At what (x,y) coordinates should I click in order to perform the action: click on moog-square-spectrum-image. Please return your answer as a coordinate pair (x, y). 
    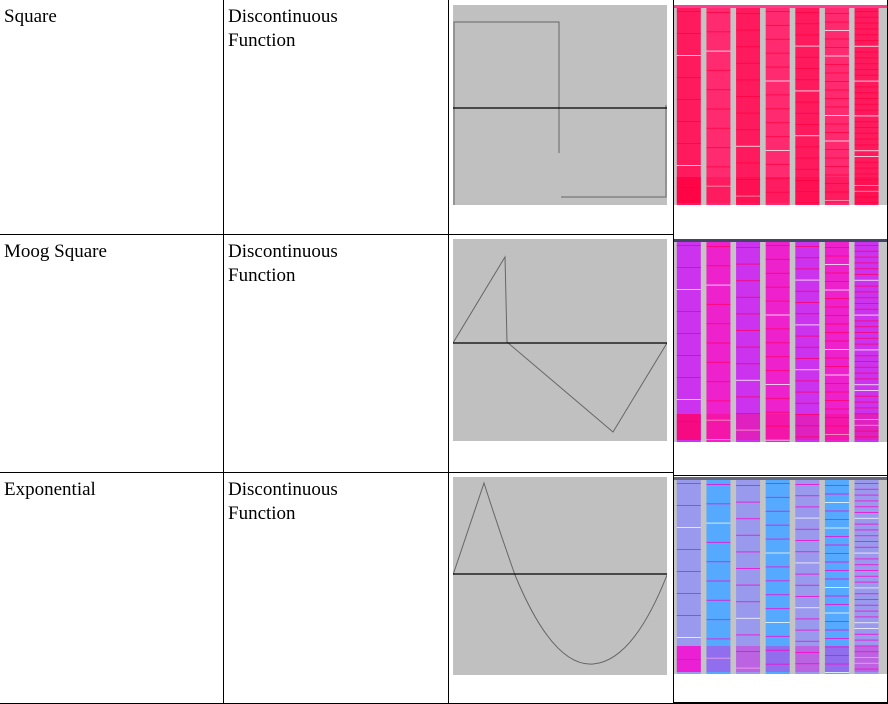
    Looking at the image, I should click on (780, 340).